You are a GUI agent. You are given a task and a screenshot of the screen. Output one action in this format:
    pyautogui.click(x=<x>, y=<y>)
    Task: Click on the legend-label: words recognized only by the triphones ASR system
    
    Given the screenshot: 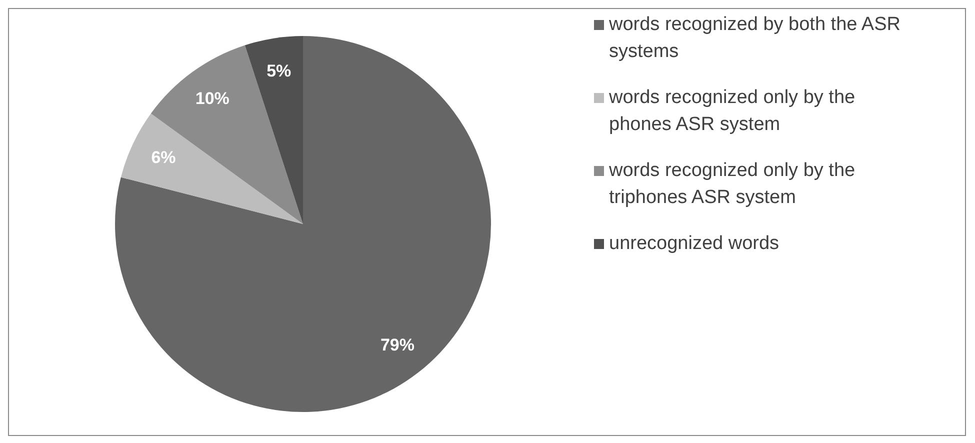 What is the action you would take?
    pyautogui.click(x=732, y=184)
    